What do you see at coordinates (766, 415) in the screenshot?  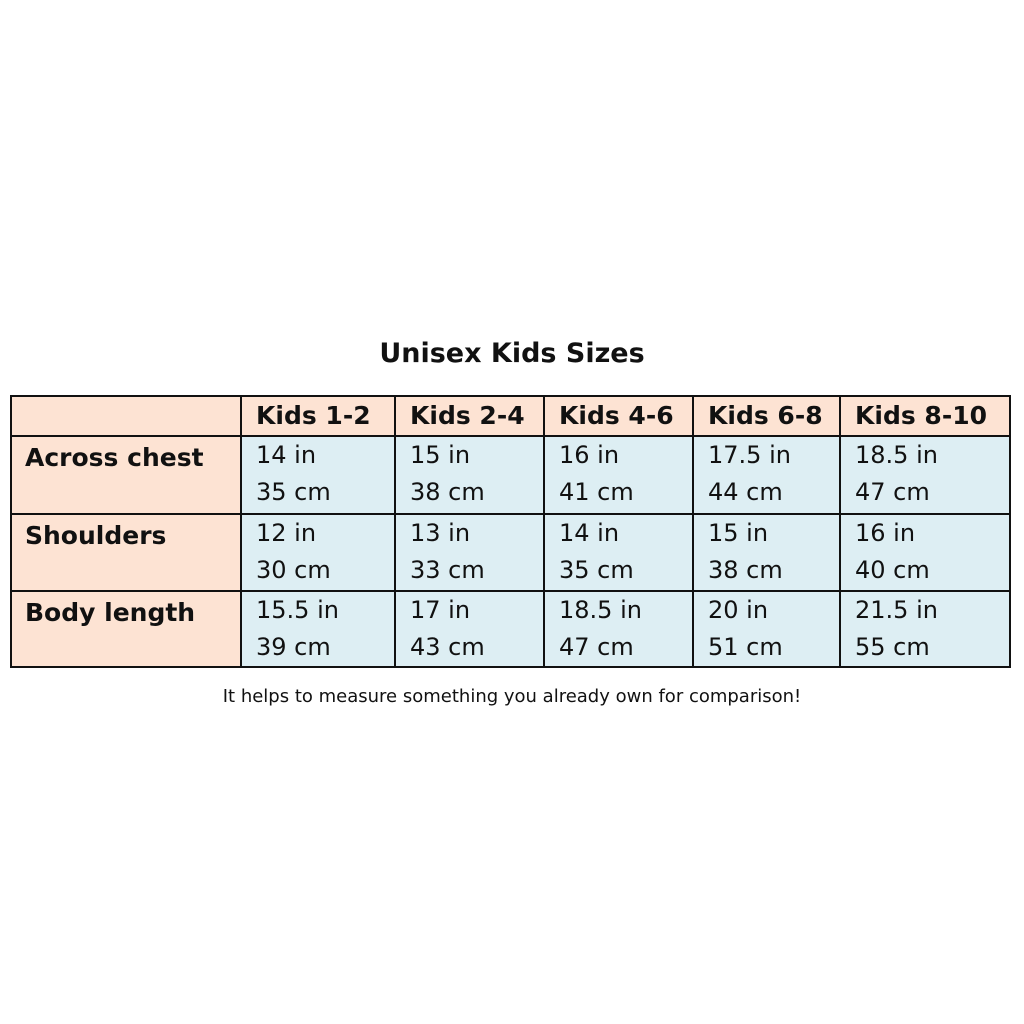 I see `column-header: Kids 6-8` at bounding box center [766, 415].